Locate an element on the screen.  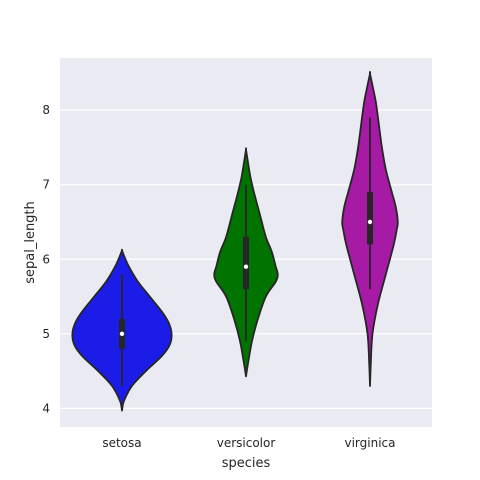
y-tick-label: 7 is located at coordinates (46, 185).